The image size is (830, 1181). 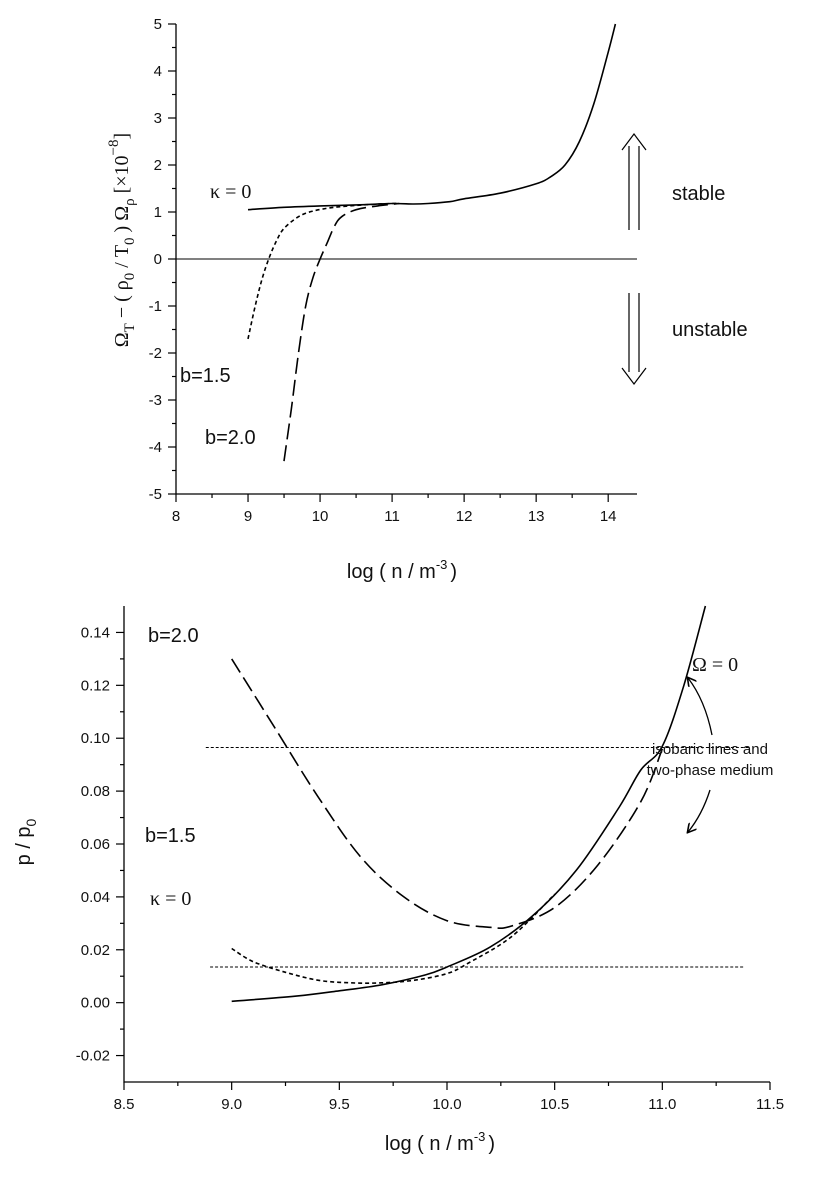 What do you see at coordinates (122, 222) in the screenshot?
I see `top-y-label-mid3: ) Ω` at bounding box center [122, 222].